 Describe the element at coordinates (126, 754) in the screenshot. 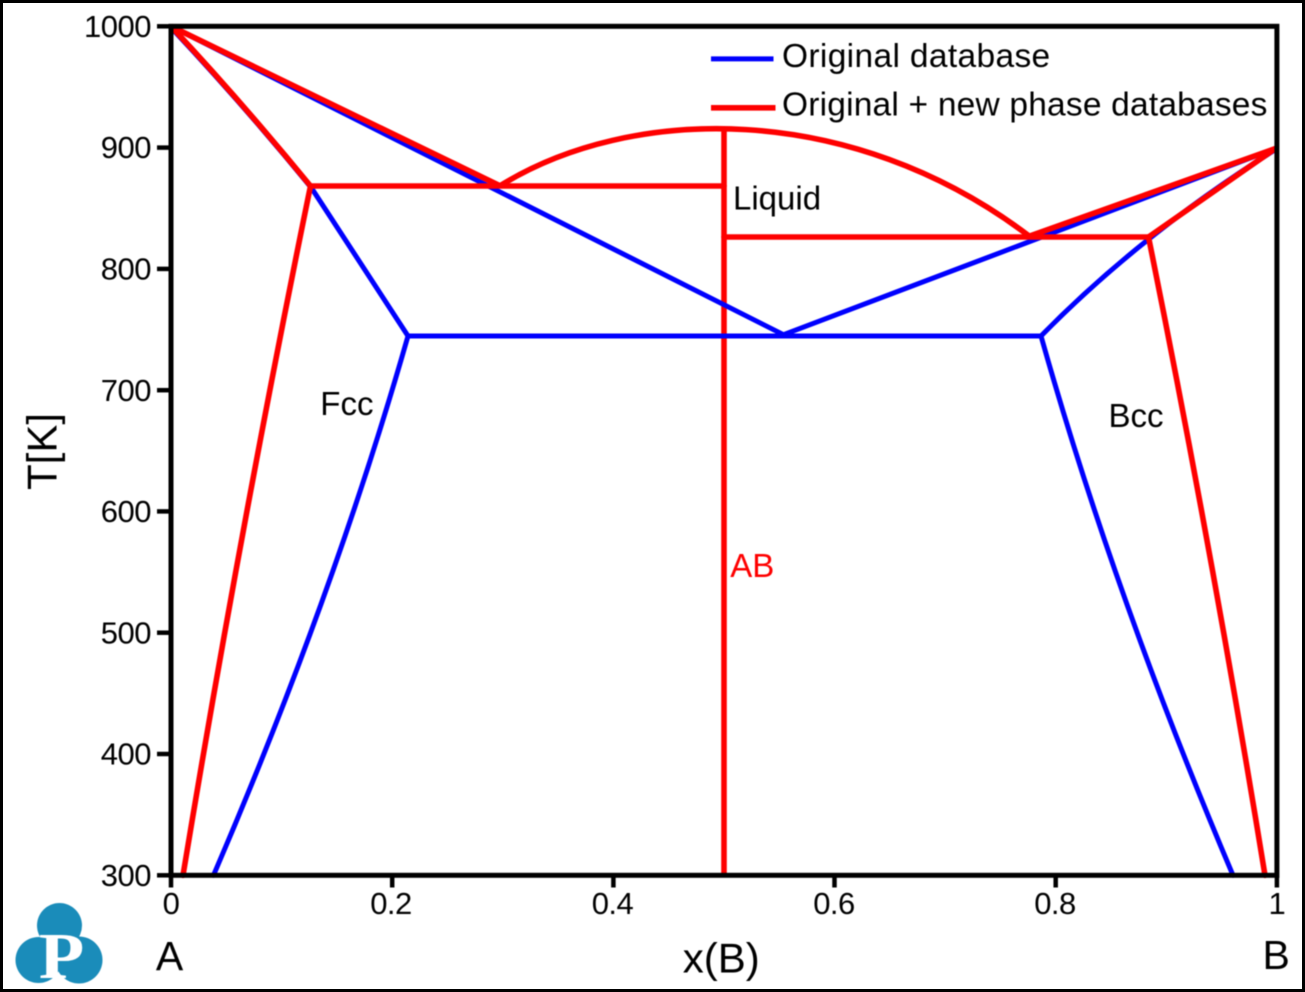

I see `svg-text: 400` at that location.